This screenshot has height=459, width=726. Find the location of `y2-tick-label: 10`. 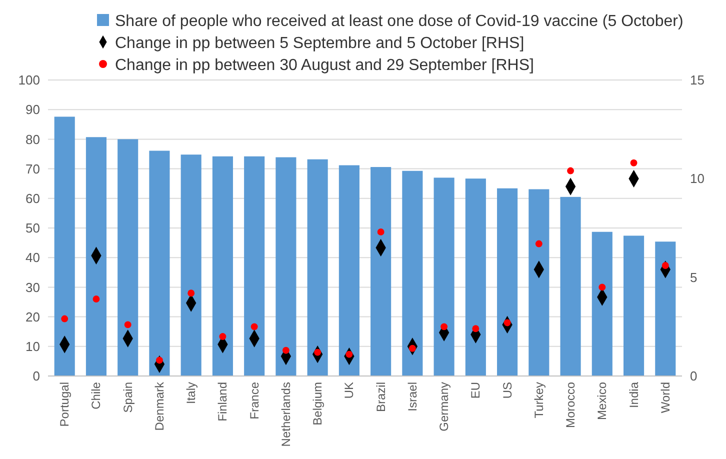

y2-tick-label: 10 is located at coordinates (697, 178).